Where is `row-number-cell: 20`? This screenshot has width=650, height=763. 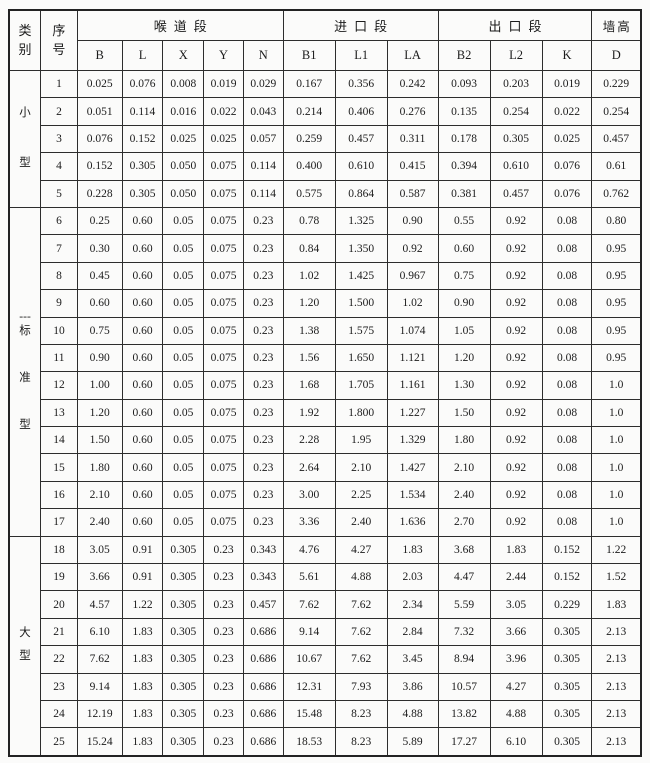 row-number-cell: 20 is located at coordinates (59, 604).